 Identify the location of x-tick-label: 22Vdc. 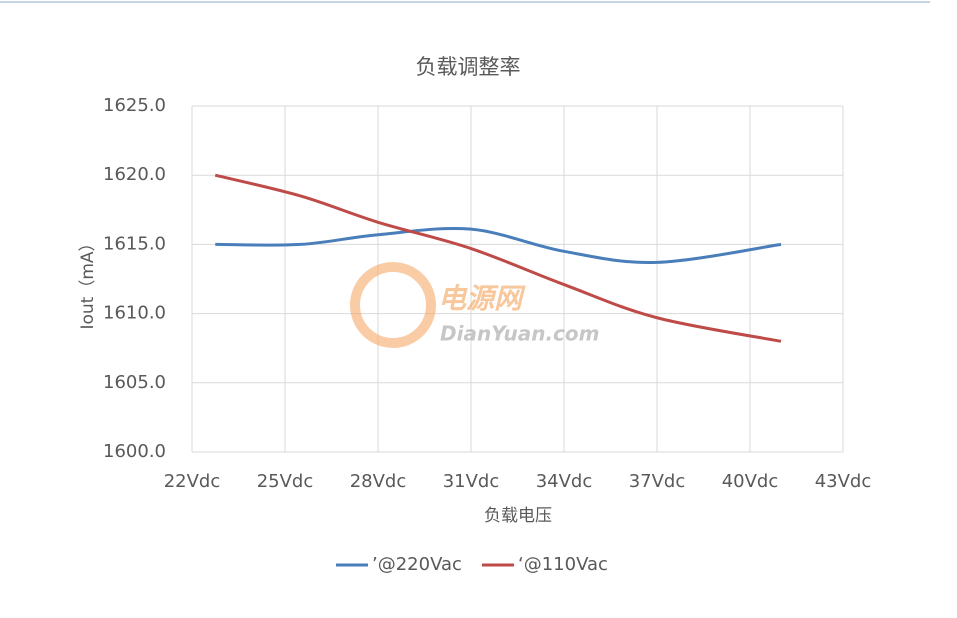
(192, 481).